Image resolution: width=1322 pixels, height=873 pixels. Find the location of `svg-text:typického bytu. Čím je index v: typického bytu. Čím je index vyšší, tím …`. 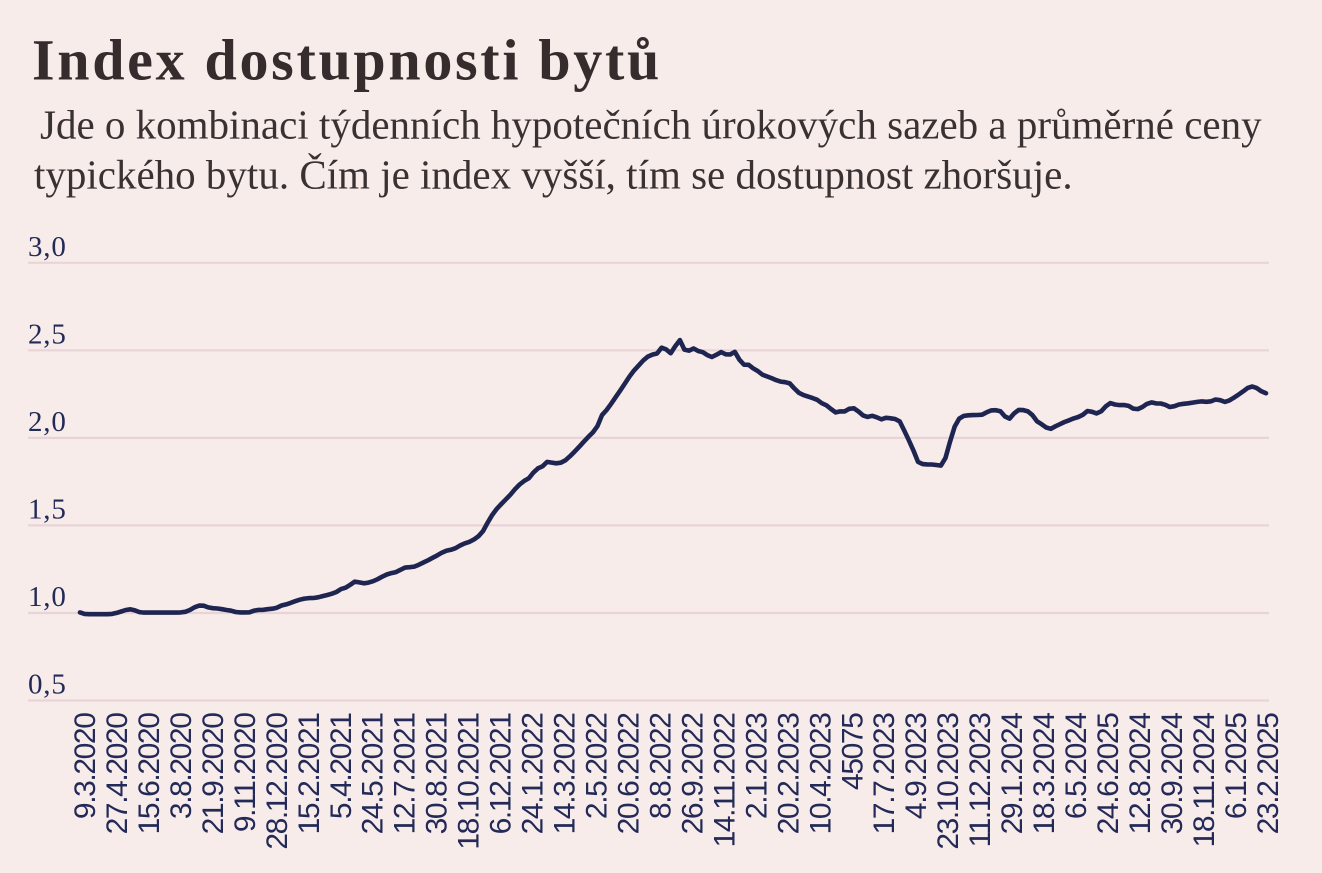

svg-text:typického bytu. Čím je index v: typického bytu. Čím je index vyšší, tím … is located at coordinates (553, 175).